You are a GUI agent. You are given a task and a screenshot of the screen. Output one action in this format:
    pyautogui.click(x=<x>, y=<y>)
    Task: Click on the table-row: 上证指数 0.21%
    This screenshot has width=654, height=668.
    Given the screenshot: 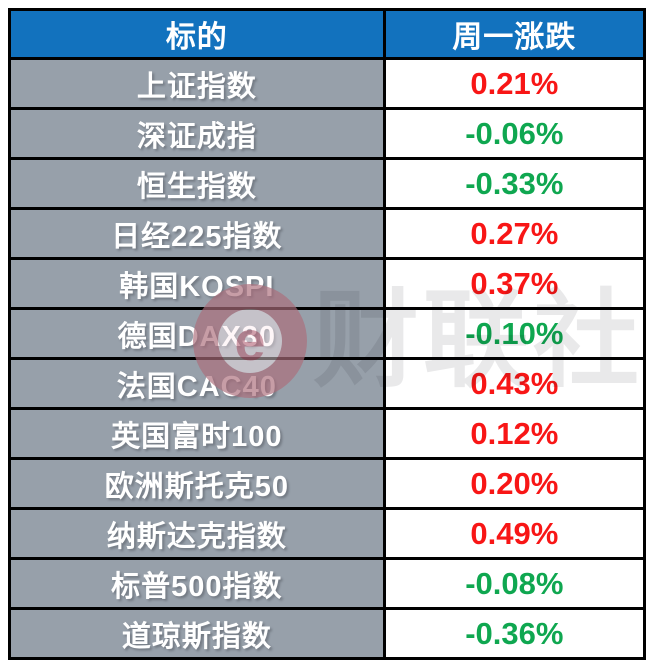 What is the action you would take?
    pyautogui.click(x=327, y=83)
    